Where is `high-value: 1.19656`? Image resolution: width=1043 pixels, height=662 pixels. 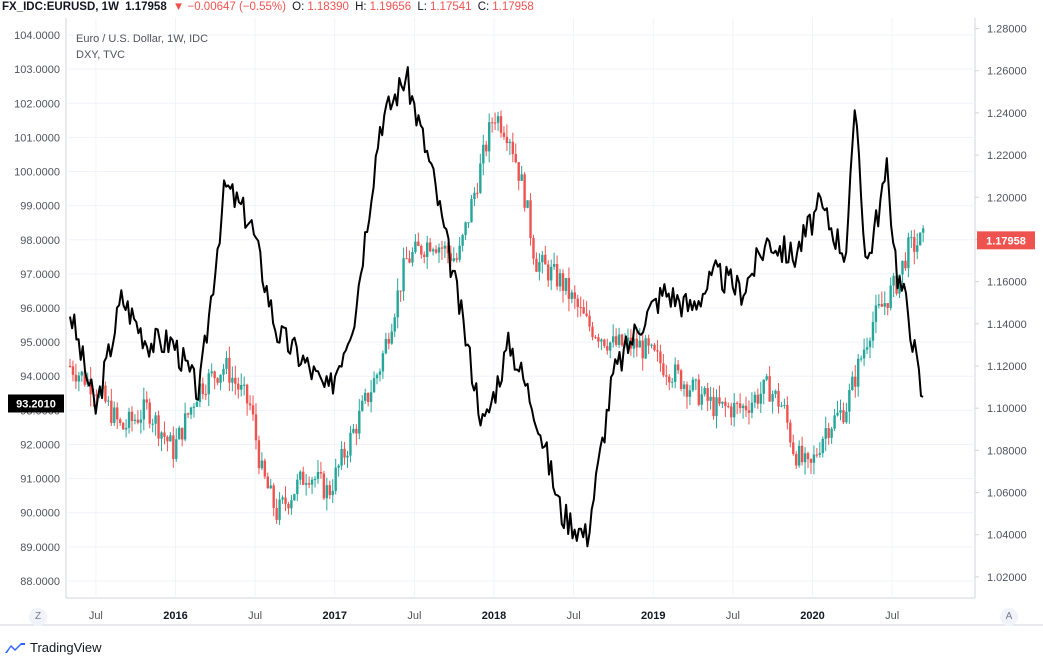
high-value: 1.19656 is located at coordinates (390, 7).